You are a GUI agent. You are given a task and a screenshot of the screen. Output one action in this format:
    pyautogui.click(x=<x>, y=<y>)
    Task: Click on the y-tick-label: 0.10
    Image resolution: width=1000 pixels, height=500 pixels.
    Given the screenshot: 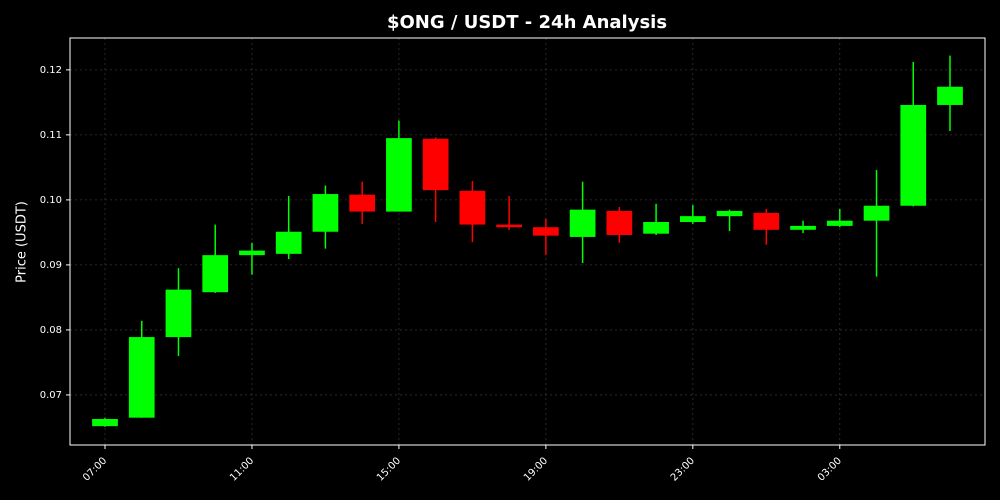 What is the action you would take?
    pyautogui.click(x=51, y=200)
    